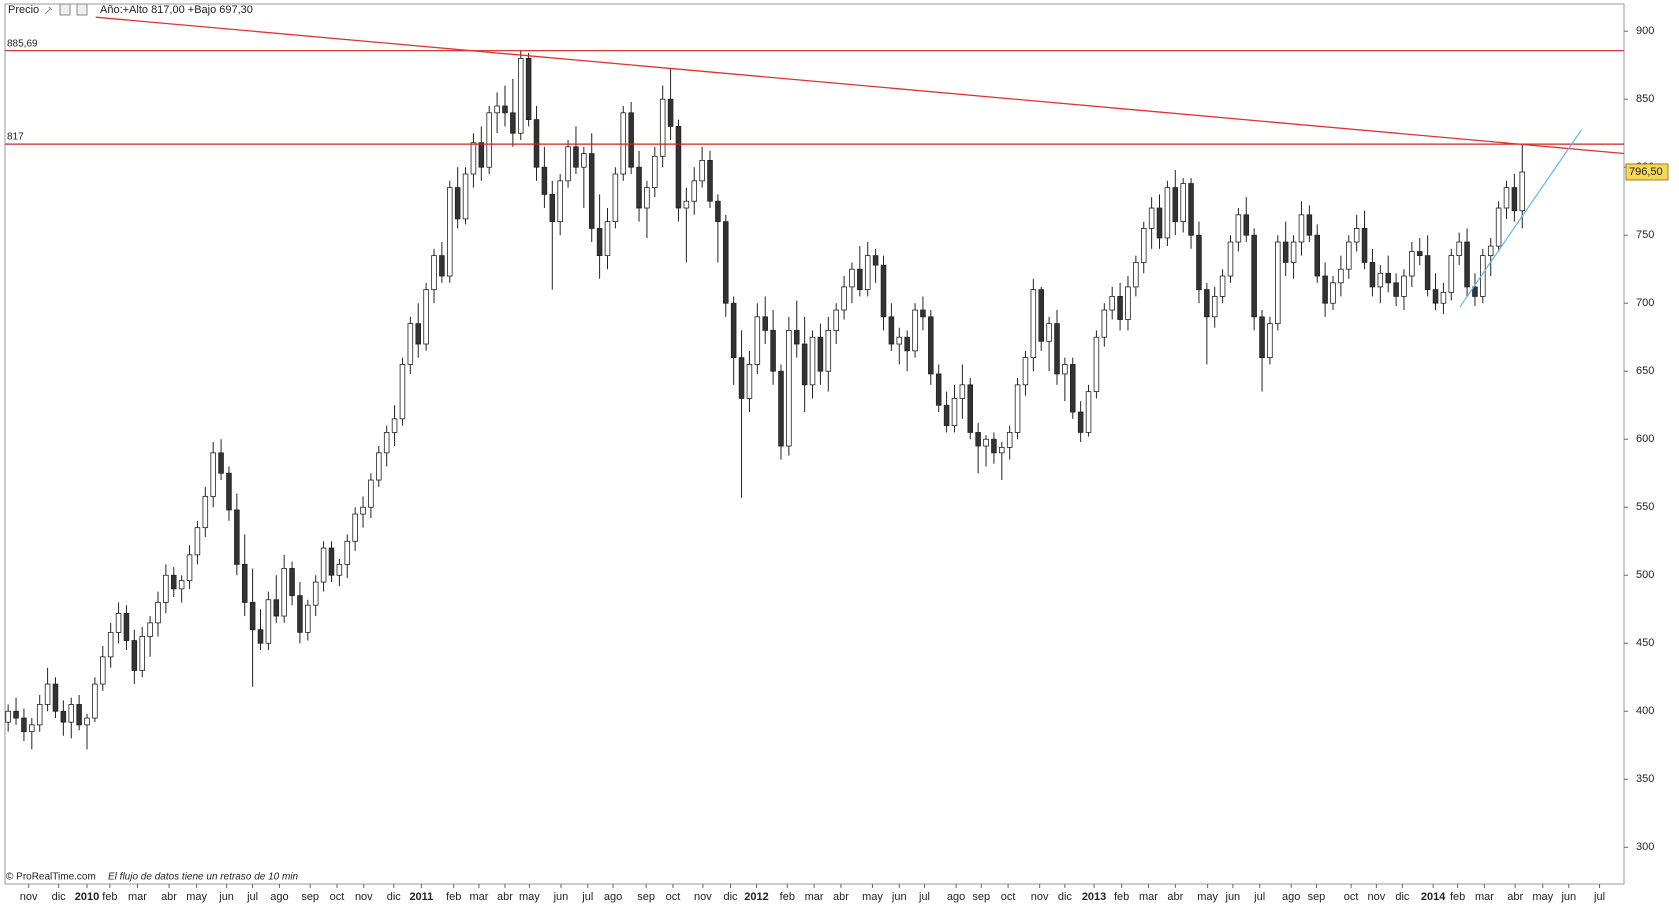 This screenshot has height=907, width=1679. I want to click on x-tick-label: mar, so click(1484, 897).